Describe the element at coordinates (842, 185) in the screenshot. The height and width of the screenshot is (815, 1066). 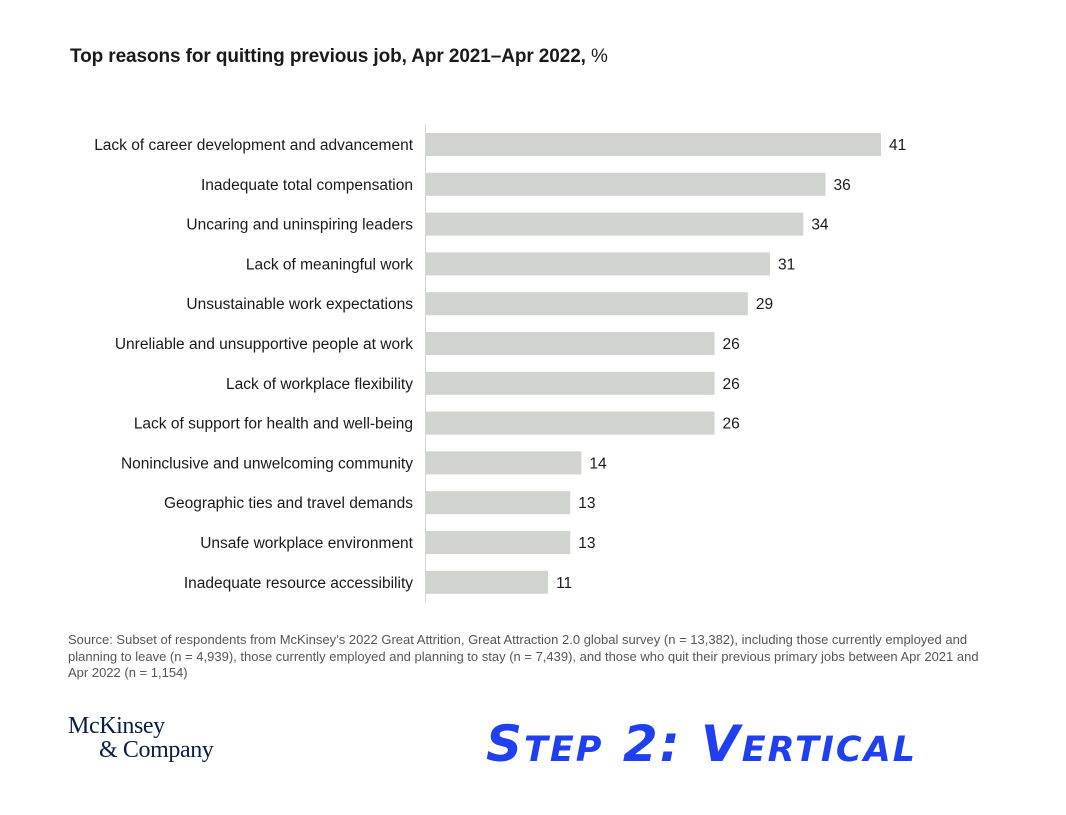
I see `value-label: 36` at that location.